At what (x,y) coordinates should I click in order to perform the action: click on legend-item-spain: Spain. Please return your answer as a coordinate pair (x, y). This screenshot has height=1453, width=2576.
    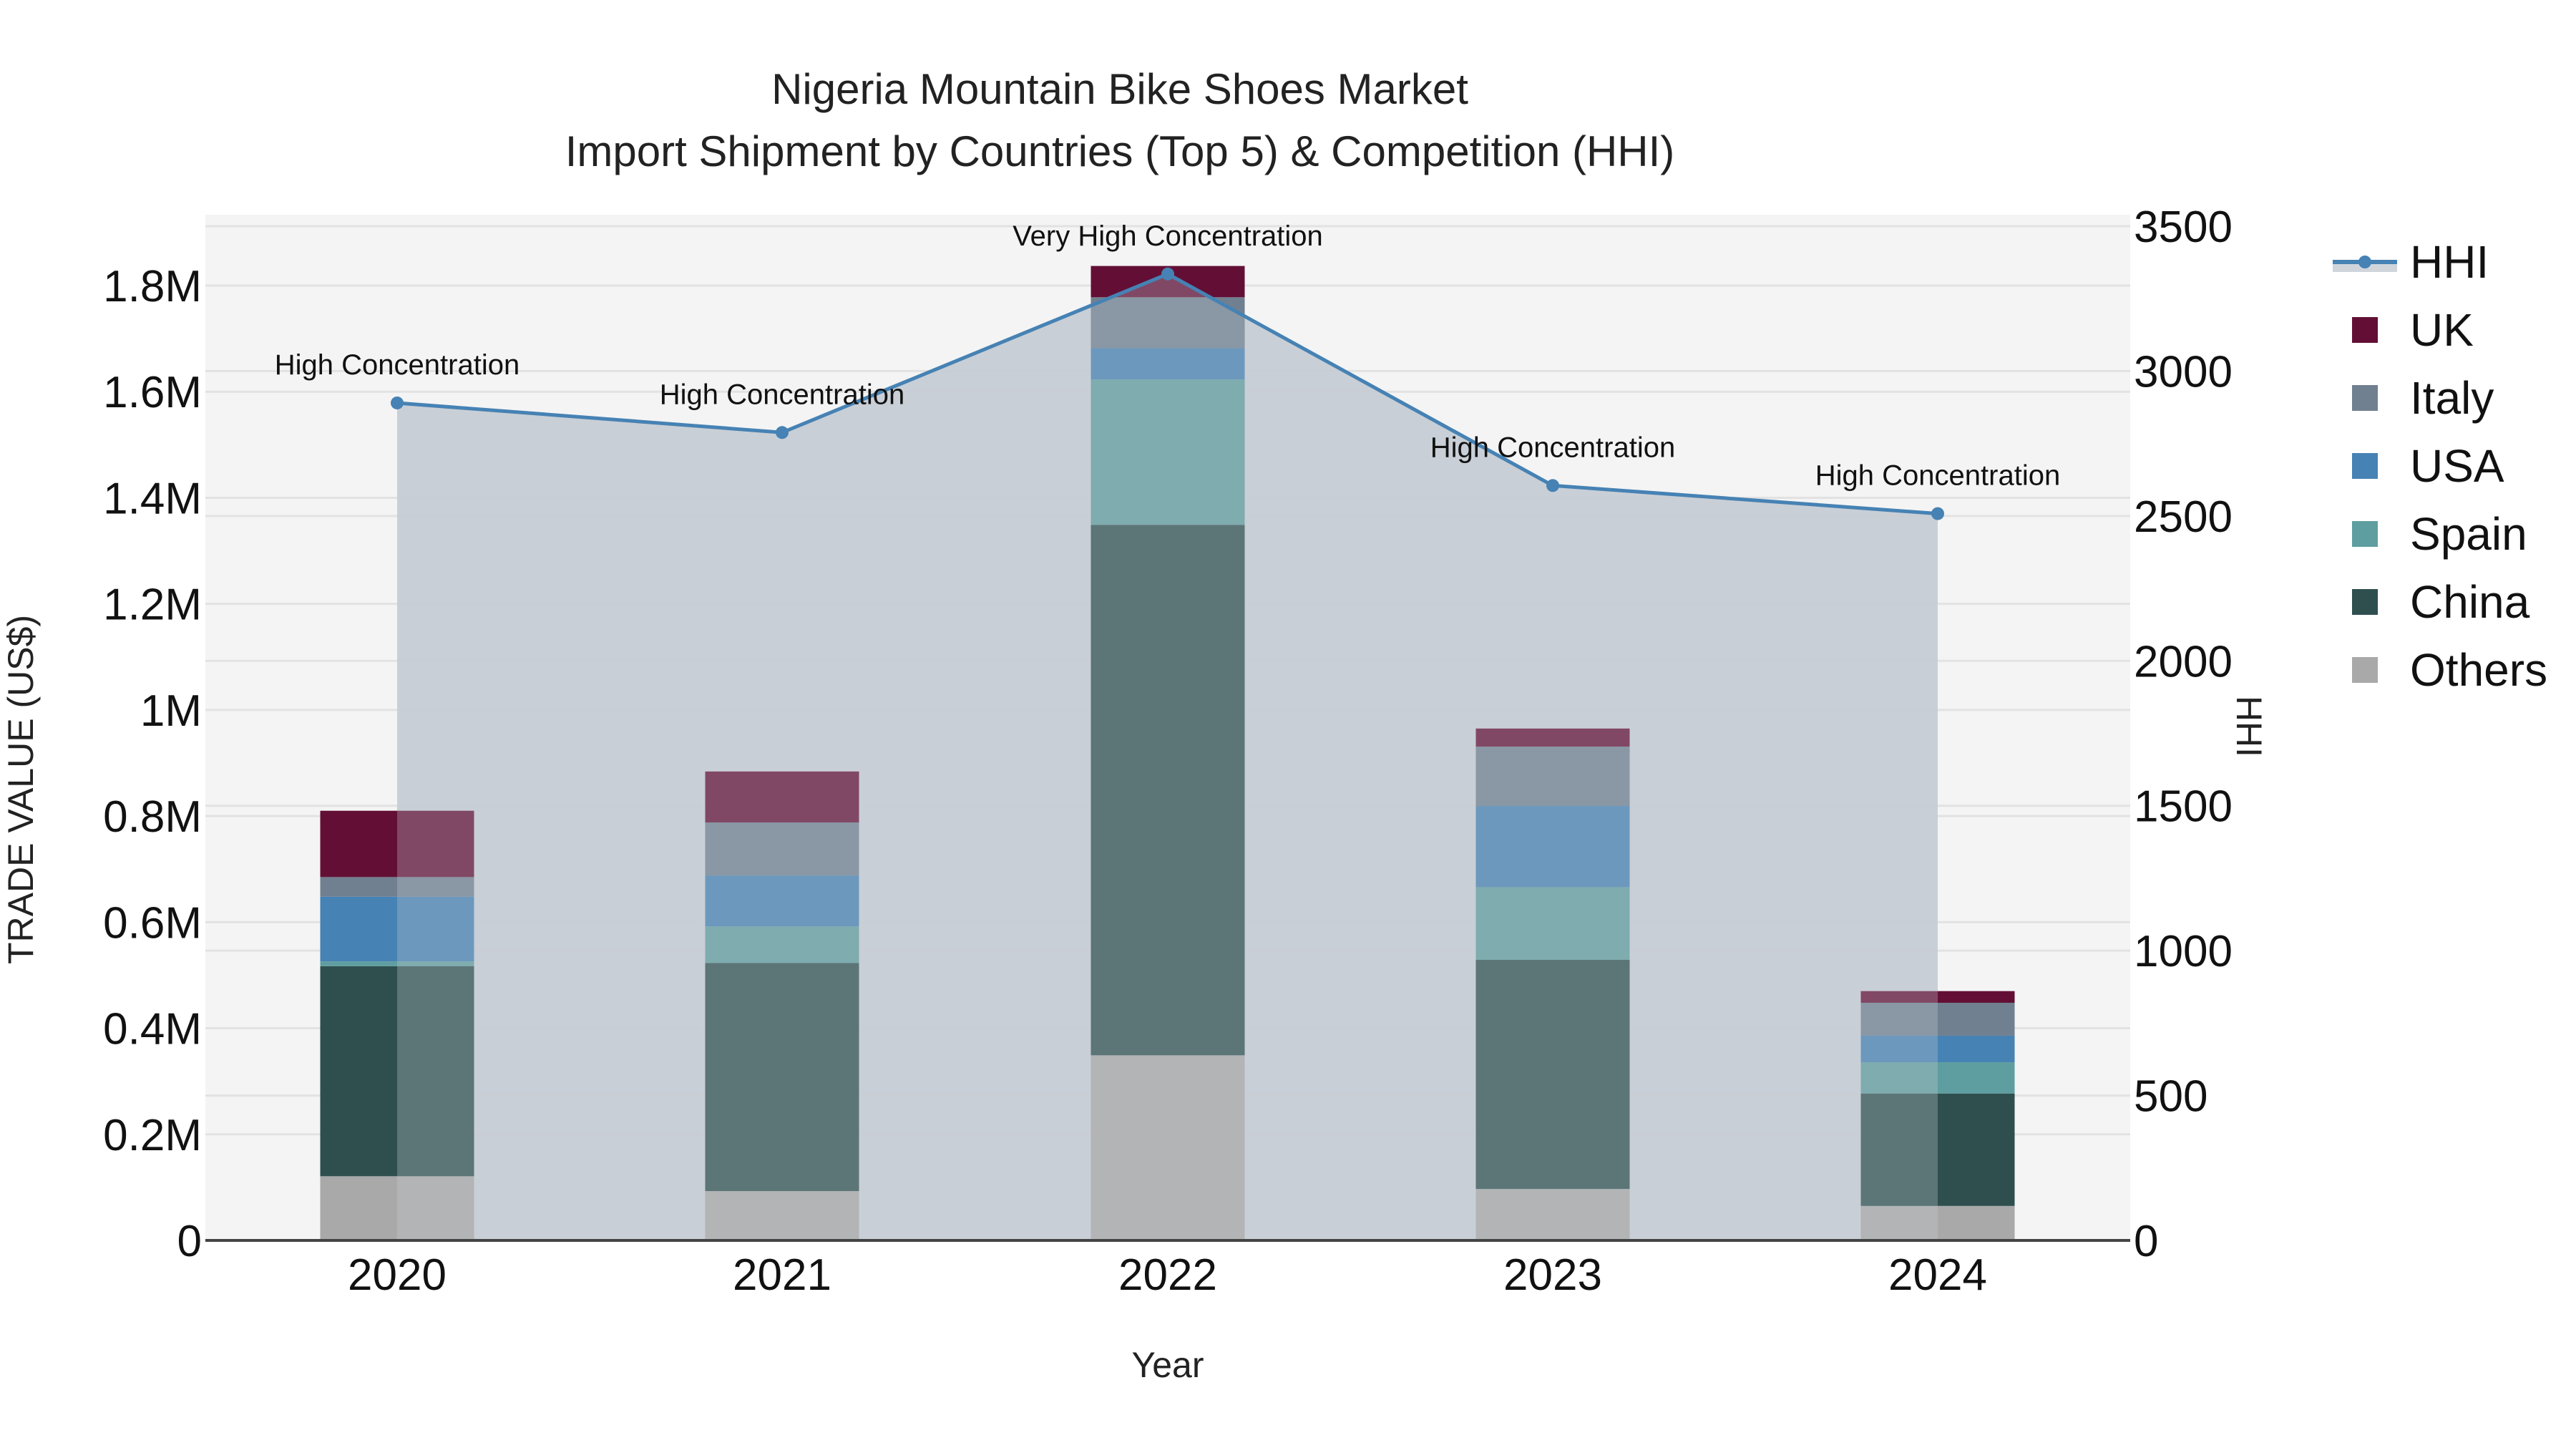
    Looking at the image, I should click on (2439, 534).